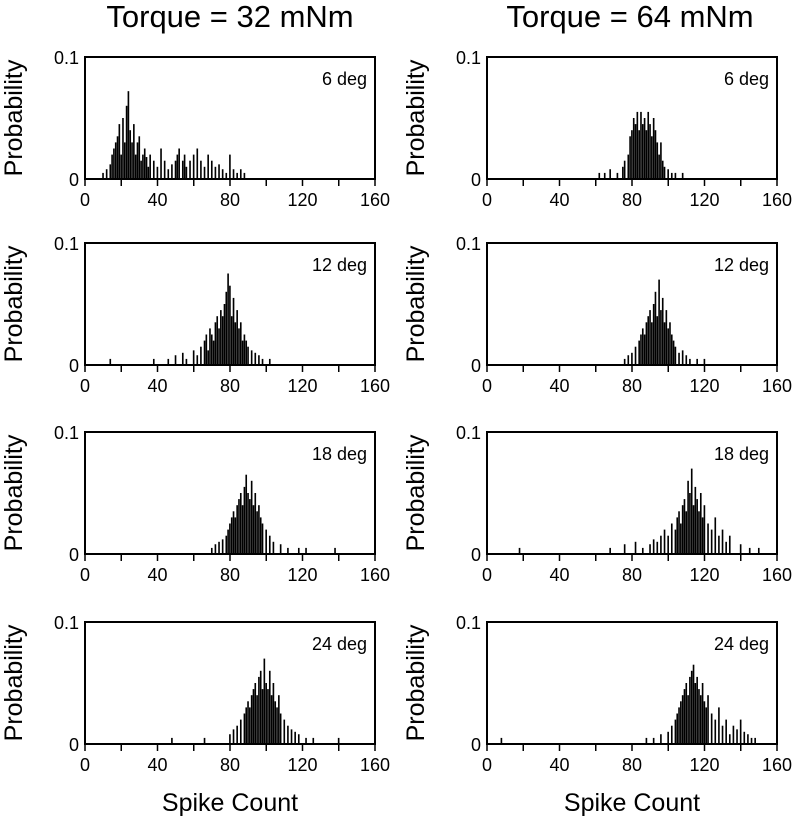 This screenshot has width=800, height=821. What do you see at coordinates (741, 644) in the screenshot?
I see `condition-label: 24 deg` at bounding box center [741, 644].